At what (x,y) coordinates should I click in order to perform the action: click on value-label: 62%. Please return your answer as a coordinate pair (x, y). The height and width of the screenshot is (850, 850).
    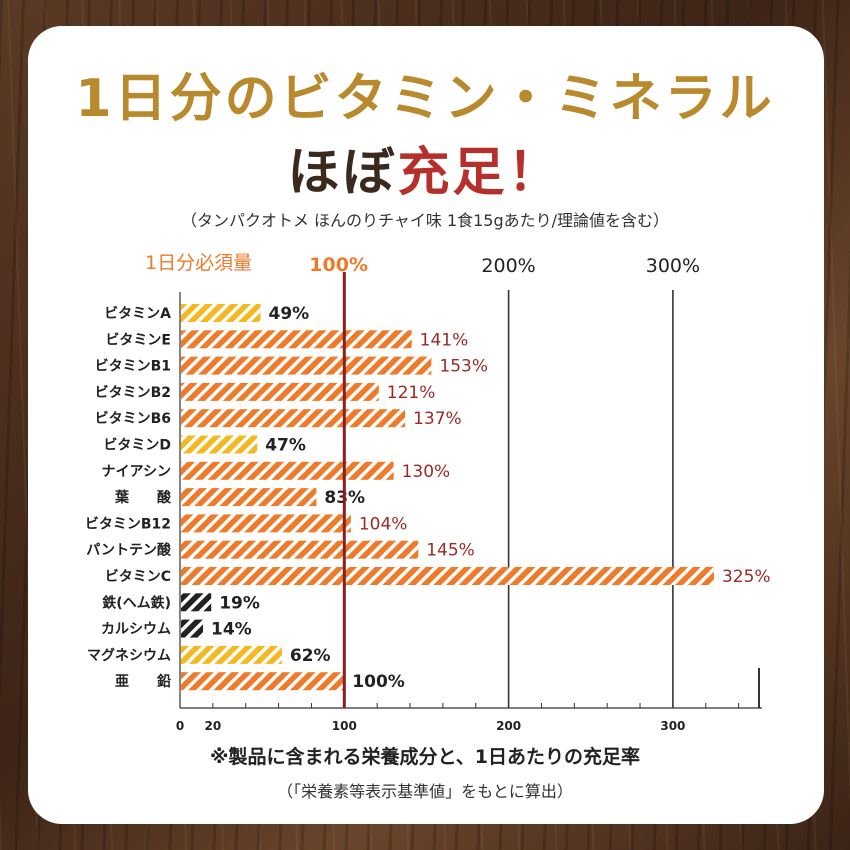
    Looking at the image, I should click on (310, 656).